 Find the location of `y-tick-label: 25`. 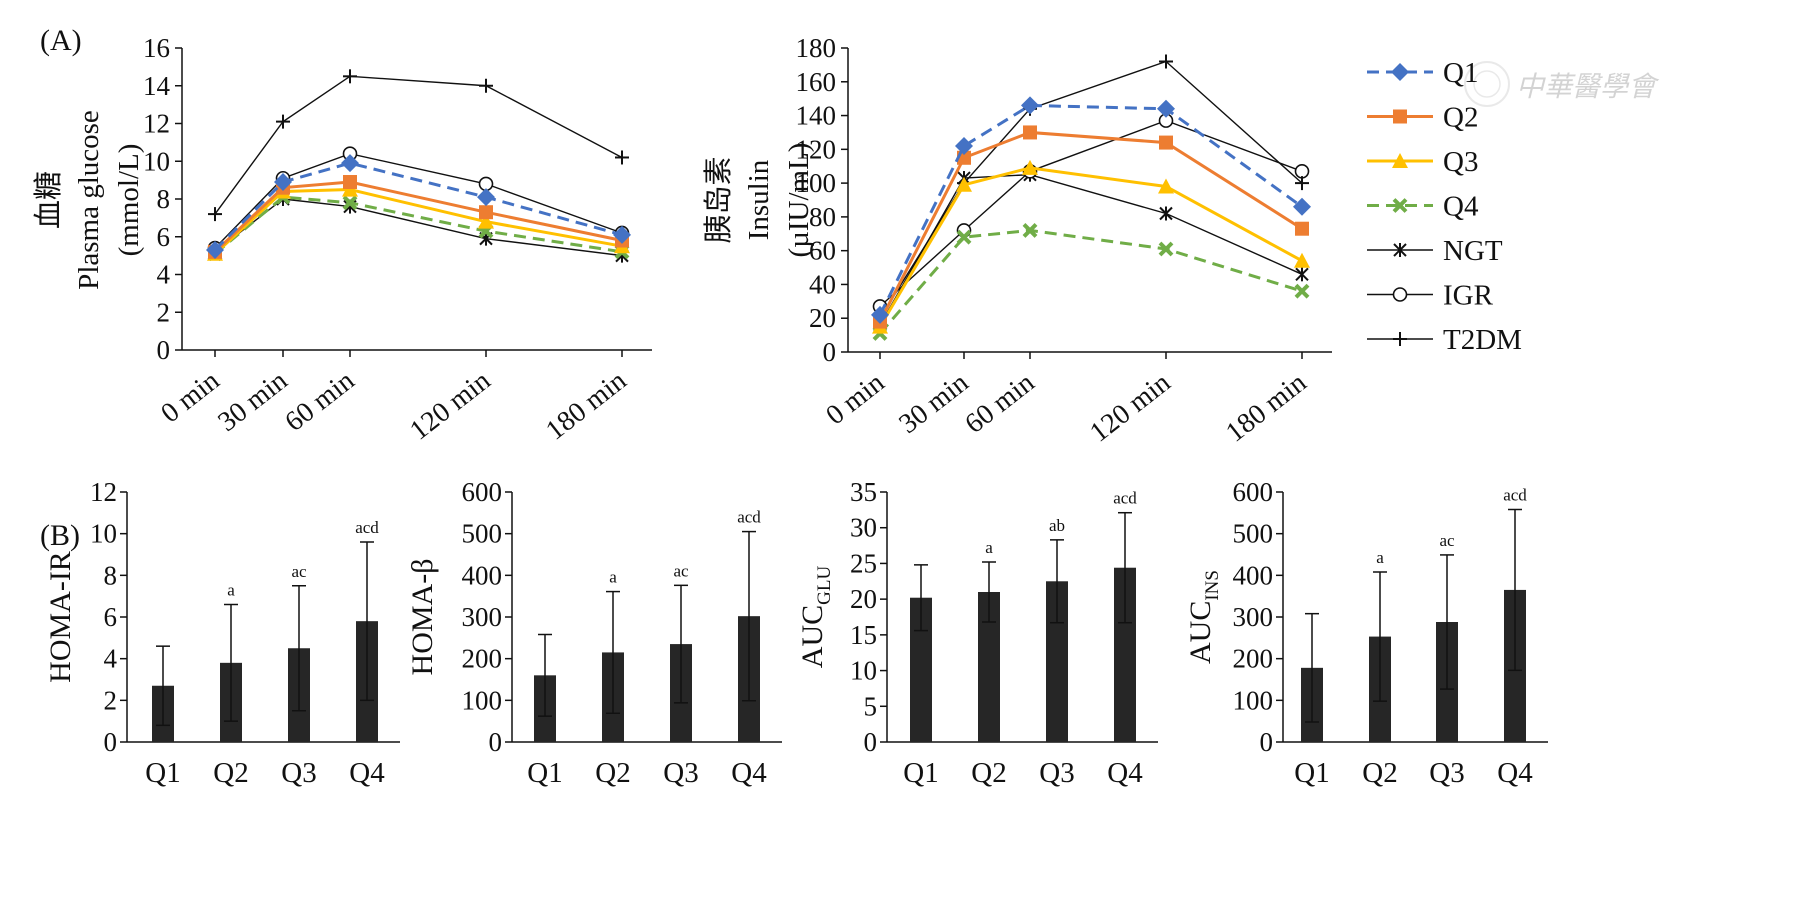

y-tick-label: 25 is located at coordinates (863, 563).